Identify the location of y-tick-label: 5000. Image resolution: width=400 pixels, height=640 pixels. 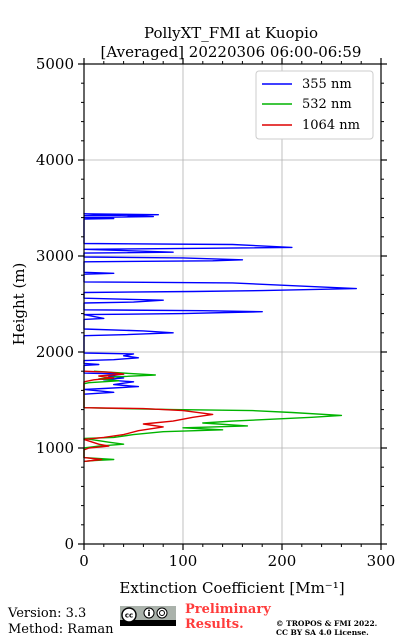
(55, 64).